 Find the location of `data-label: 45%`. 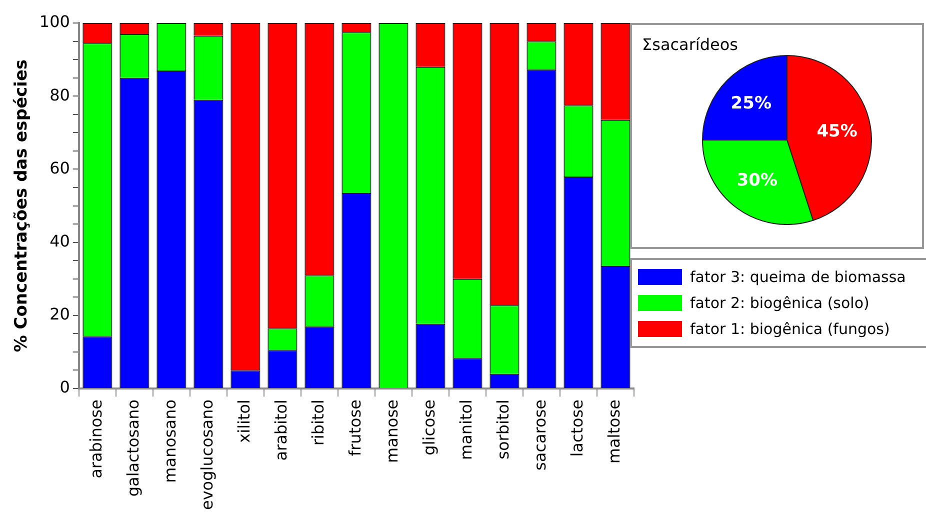

data-label: 45% is located at coordinates (837, 131).